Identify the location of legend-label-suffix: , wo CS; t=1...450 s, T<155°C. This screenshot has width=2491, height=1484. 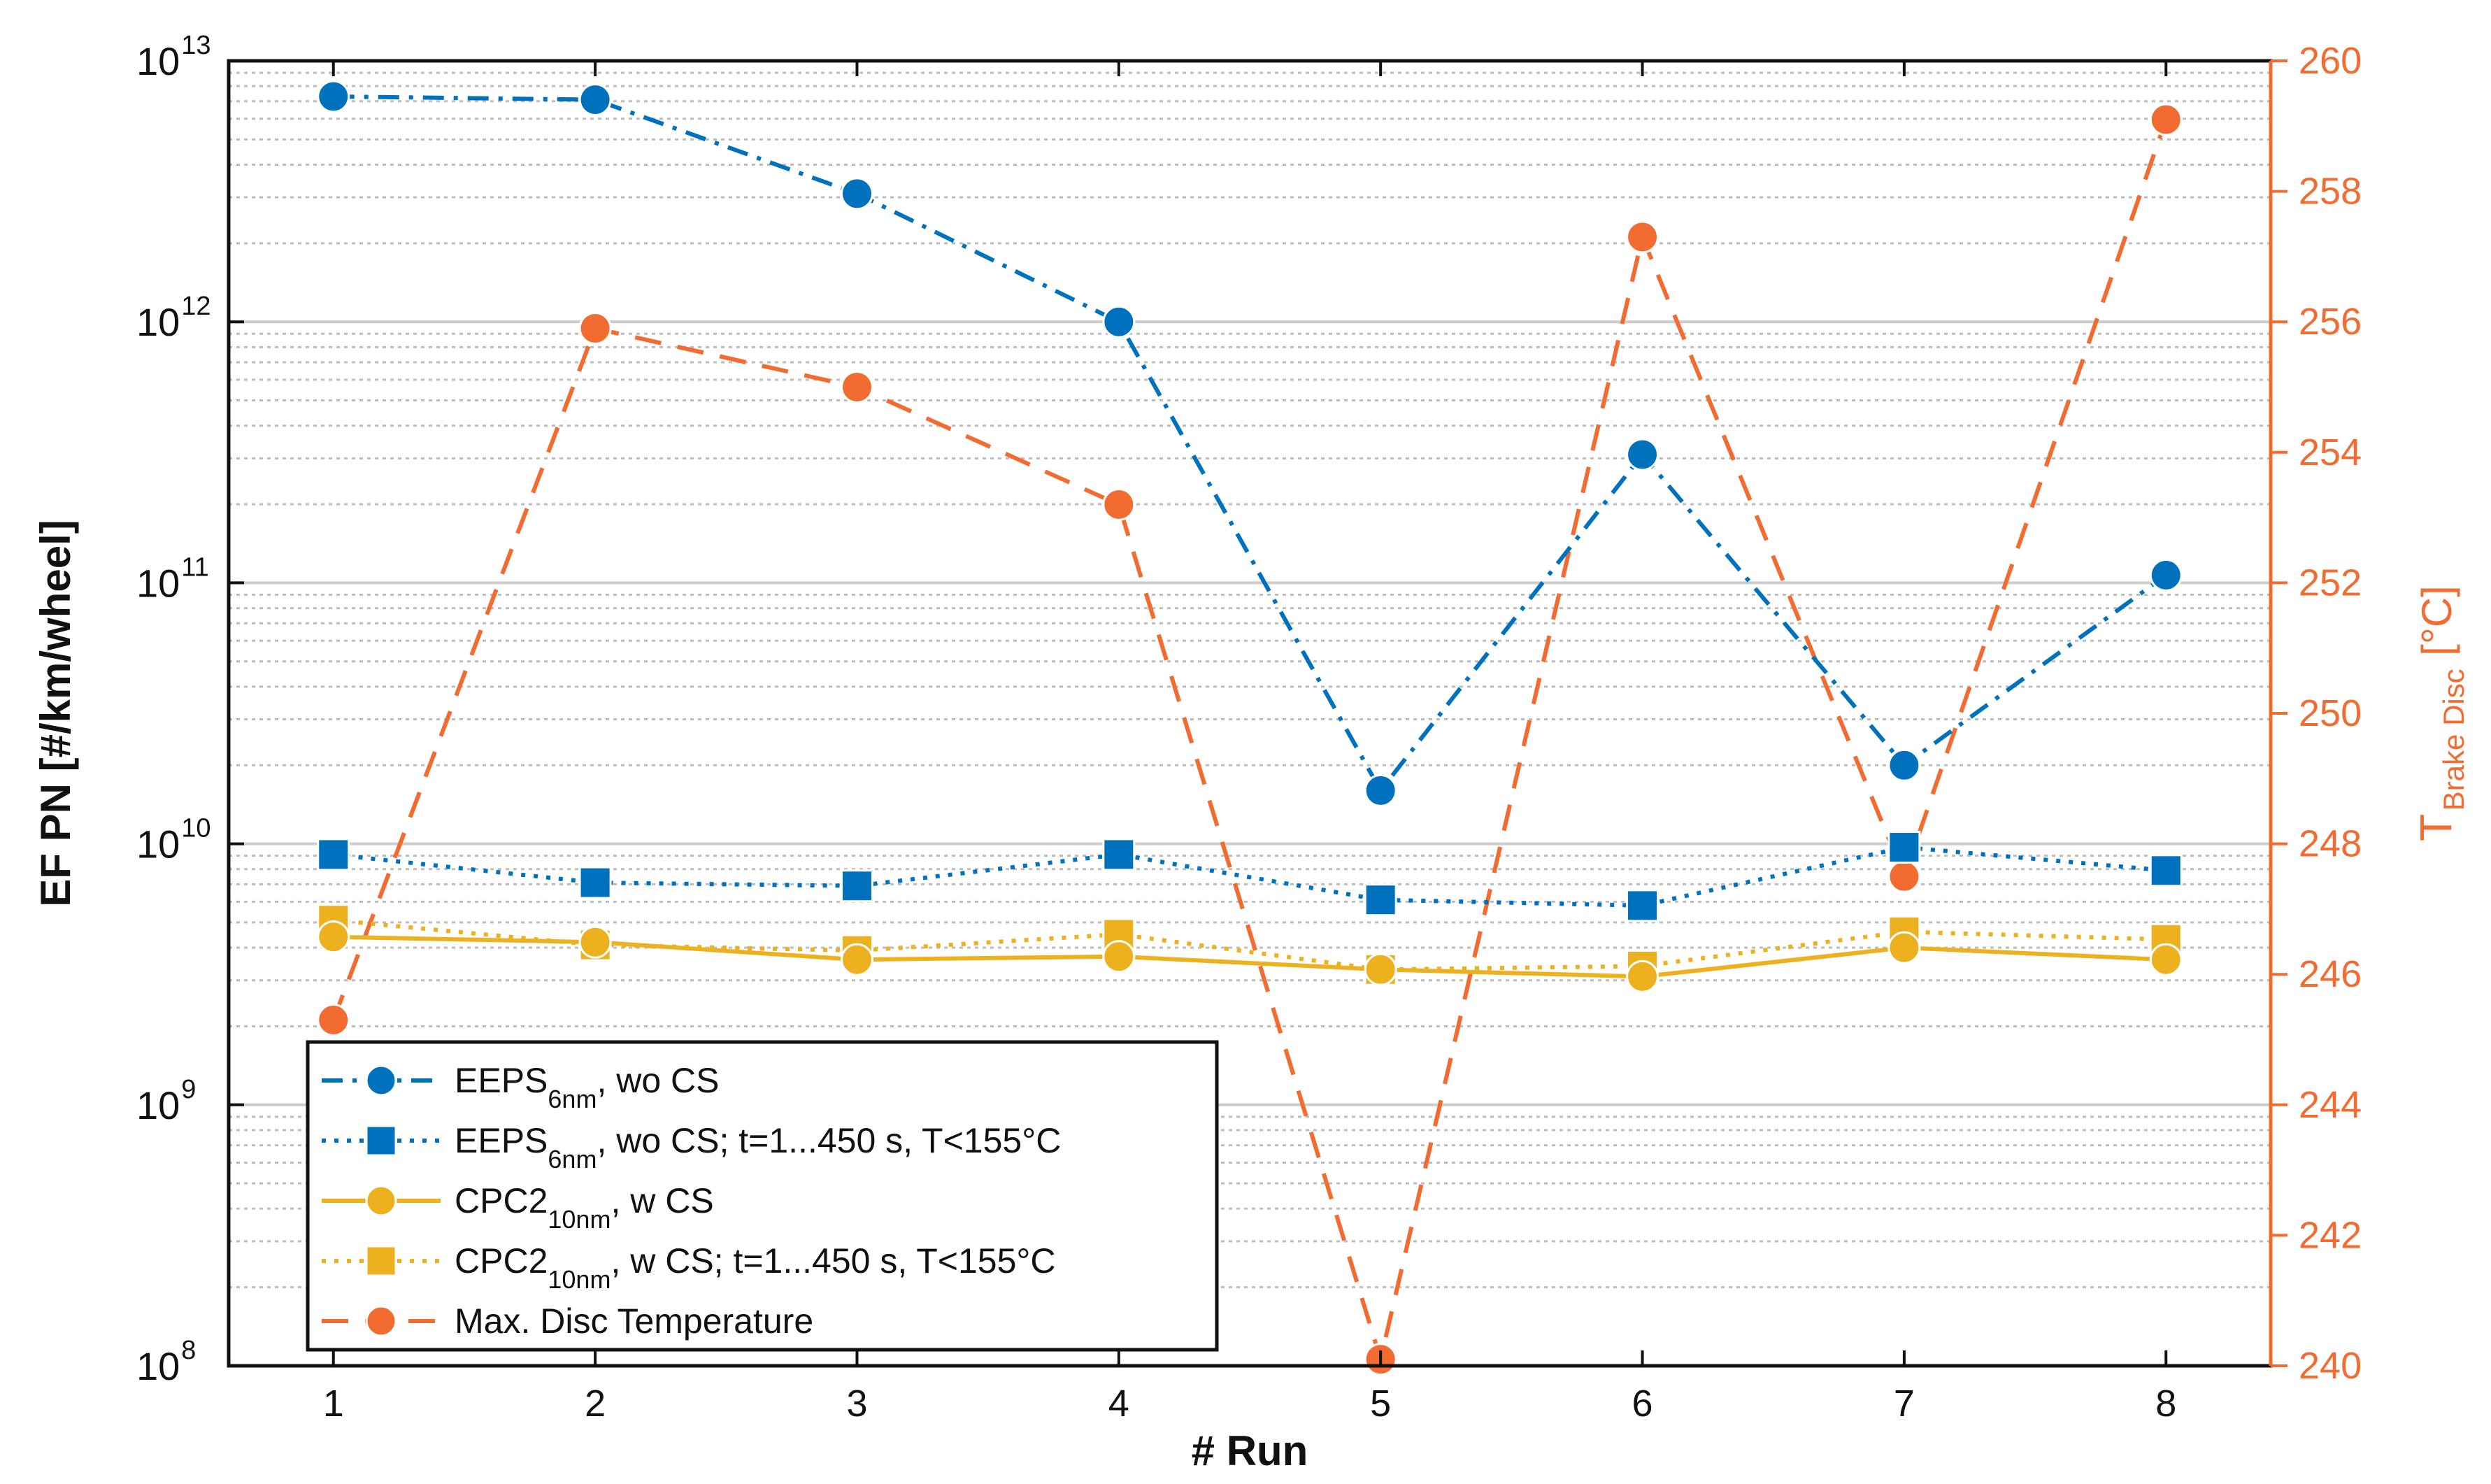
(829, 1140).